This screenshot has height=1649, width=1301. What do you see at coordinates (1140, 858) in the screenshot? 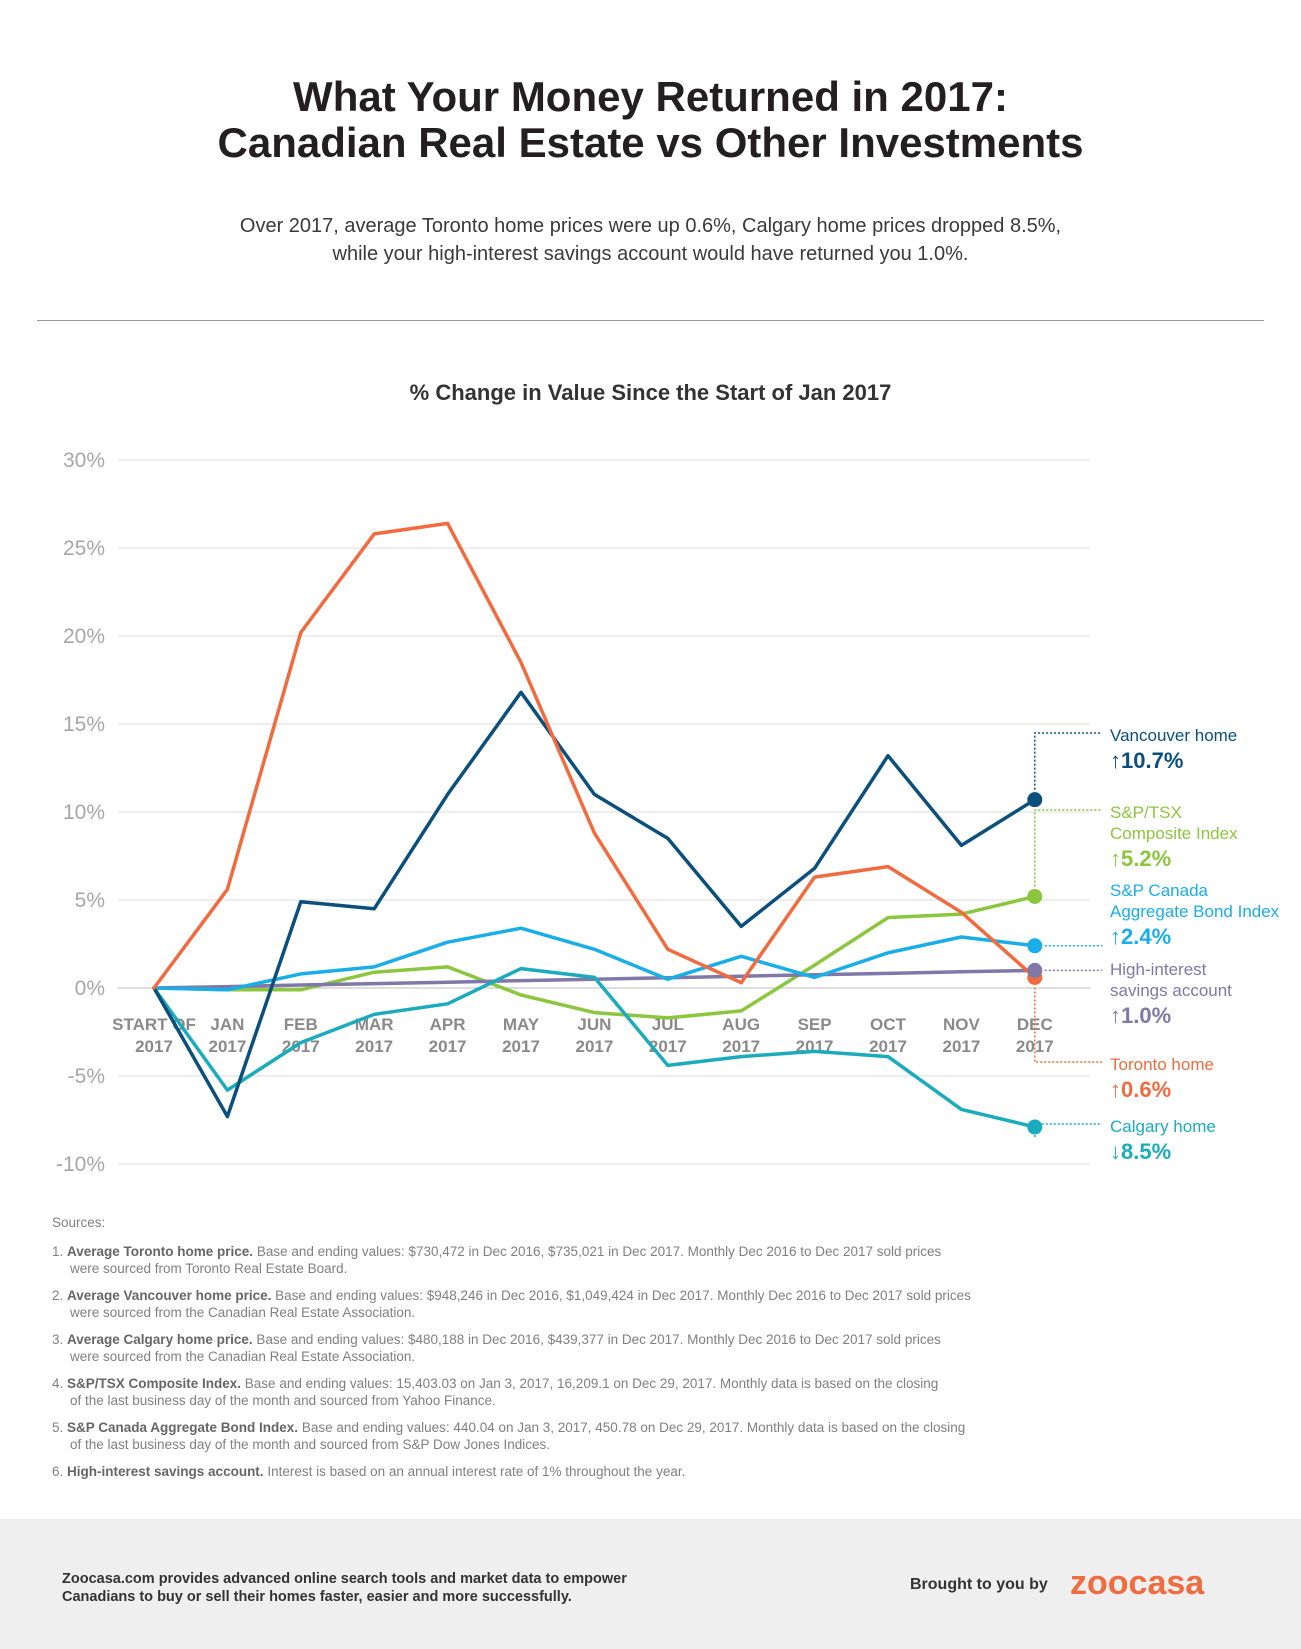
I see `series-end-value: ↑5.2%` at bounding box center [1140, 858].